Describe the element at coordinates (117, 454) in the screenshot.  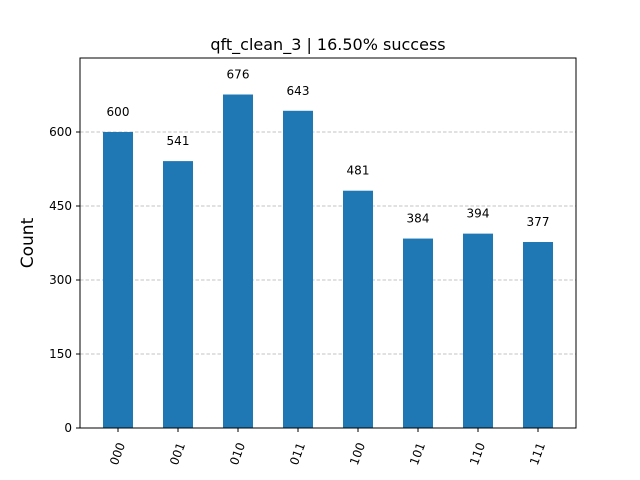
I see `x-tick-label-000: 000` at that location.